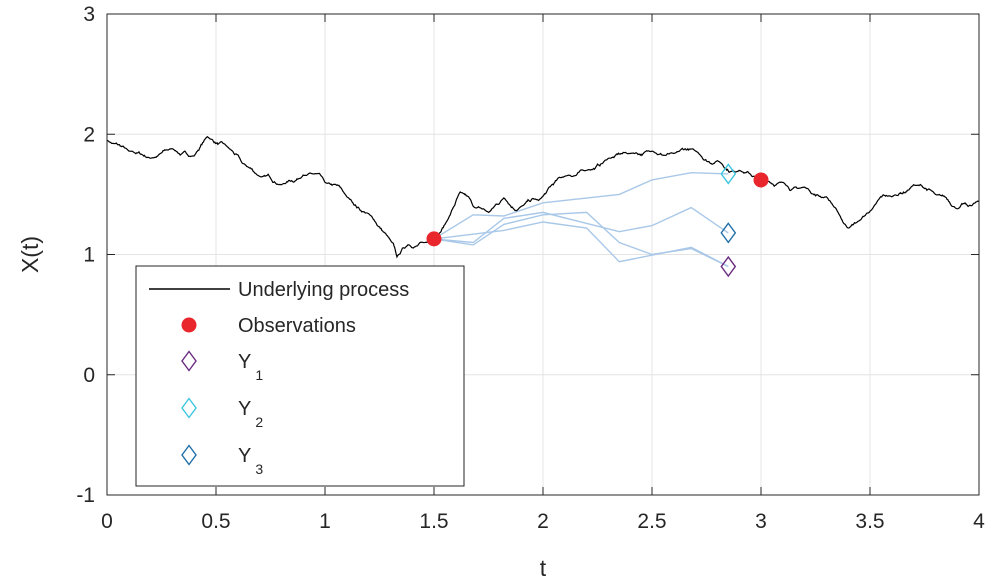 The height and width of the screenshot is (583, 987). I want to click on x-tick-label: 2.5, so click(651, 521).